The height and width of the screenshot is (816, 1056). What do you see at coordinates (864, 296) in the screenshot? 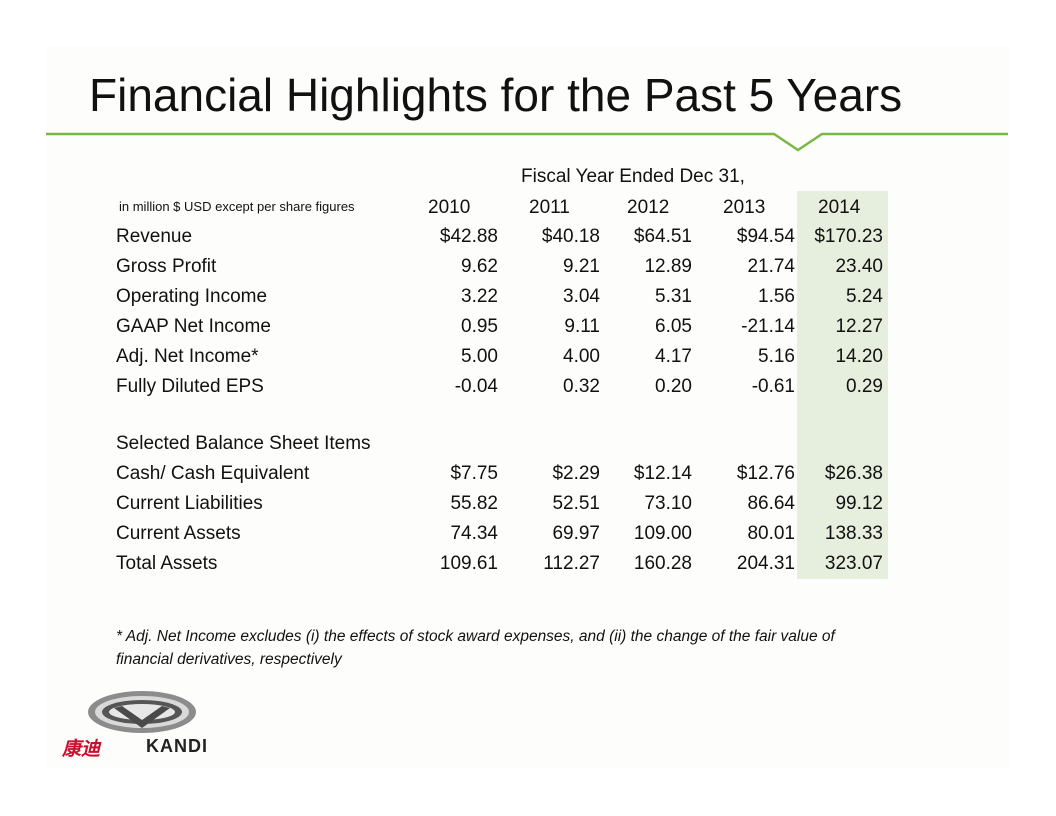
I see `table-cell: 5.24` at bounding box center [864, 296].